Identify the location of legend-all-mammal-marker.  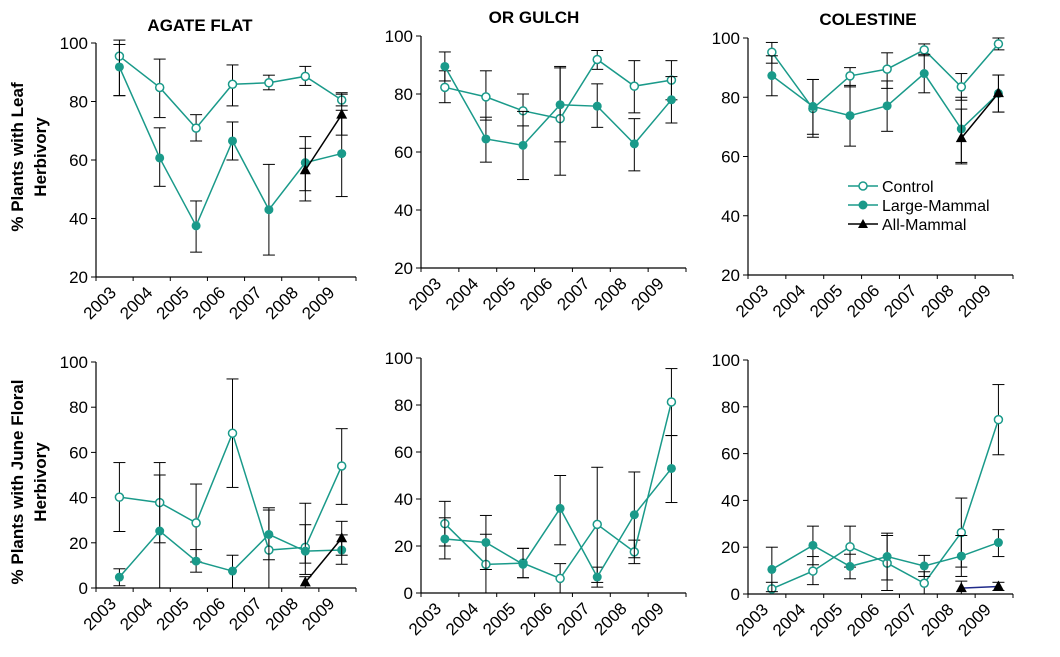
(863, 223).